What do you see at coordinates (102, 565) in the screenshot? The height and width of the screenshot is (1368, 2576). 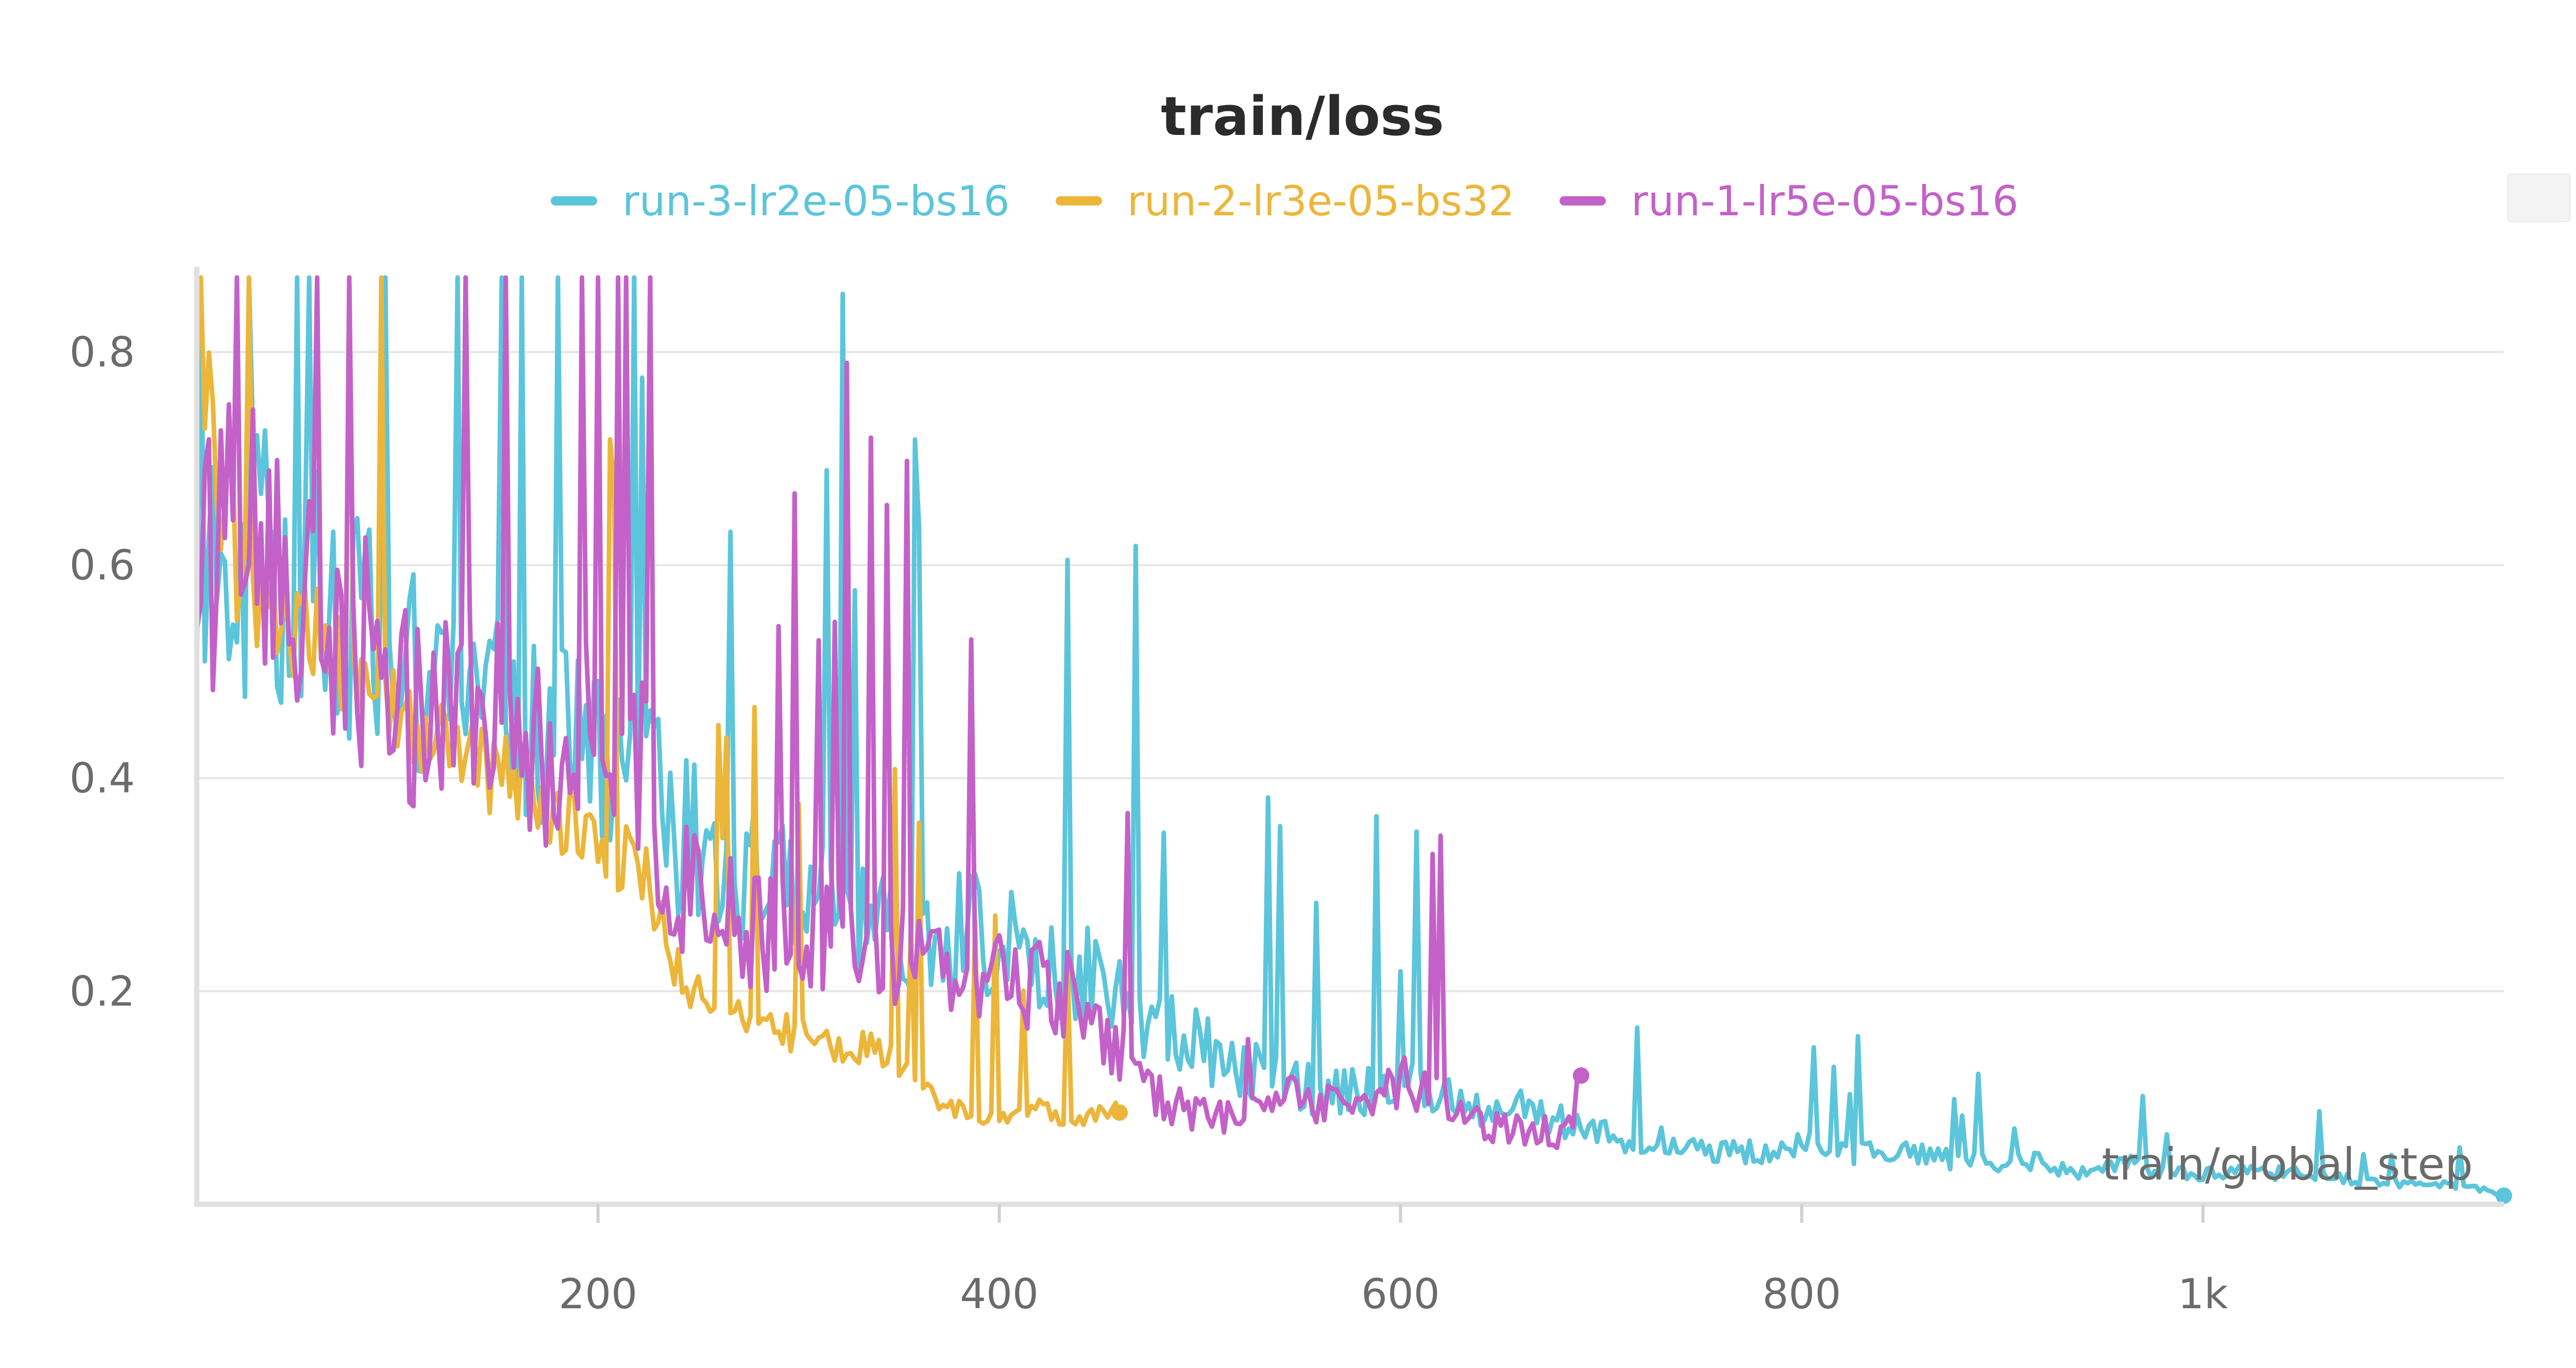 I see `y-tick-label: 0.6` at bounding box center [102, 565].